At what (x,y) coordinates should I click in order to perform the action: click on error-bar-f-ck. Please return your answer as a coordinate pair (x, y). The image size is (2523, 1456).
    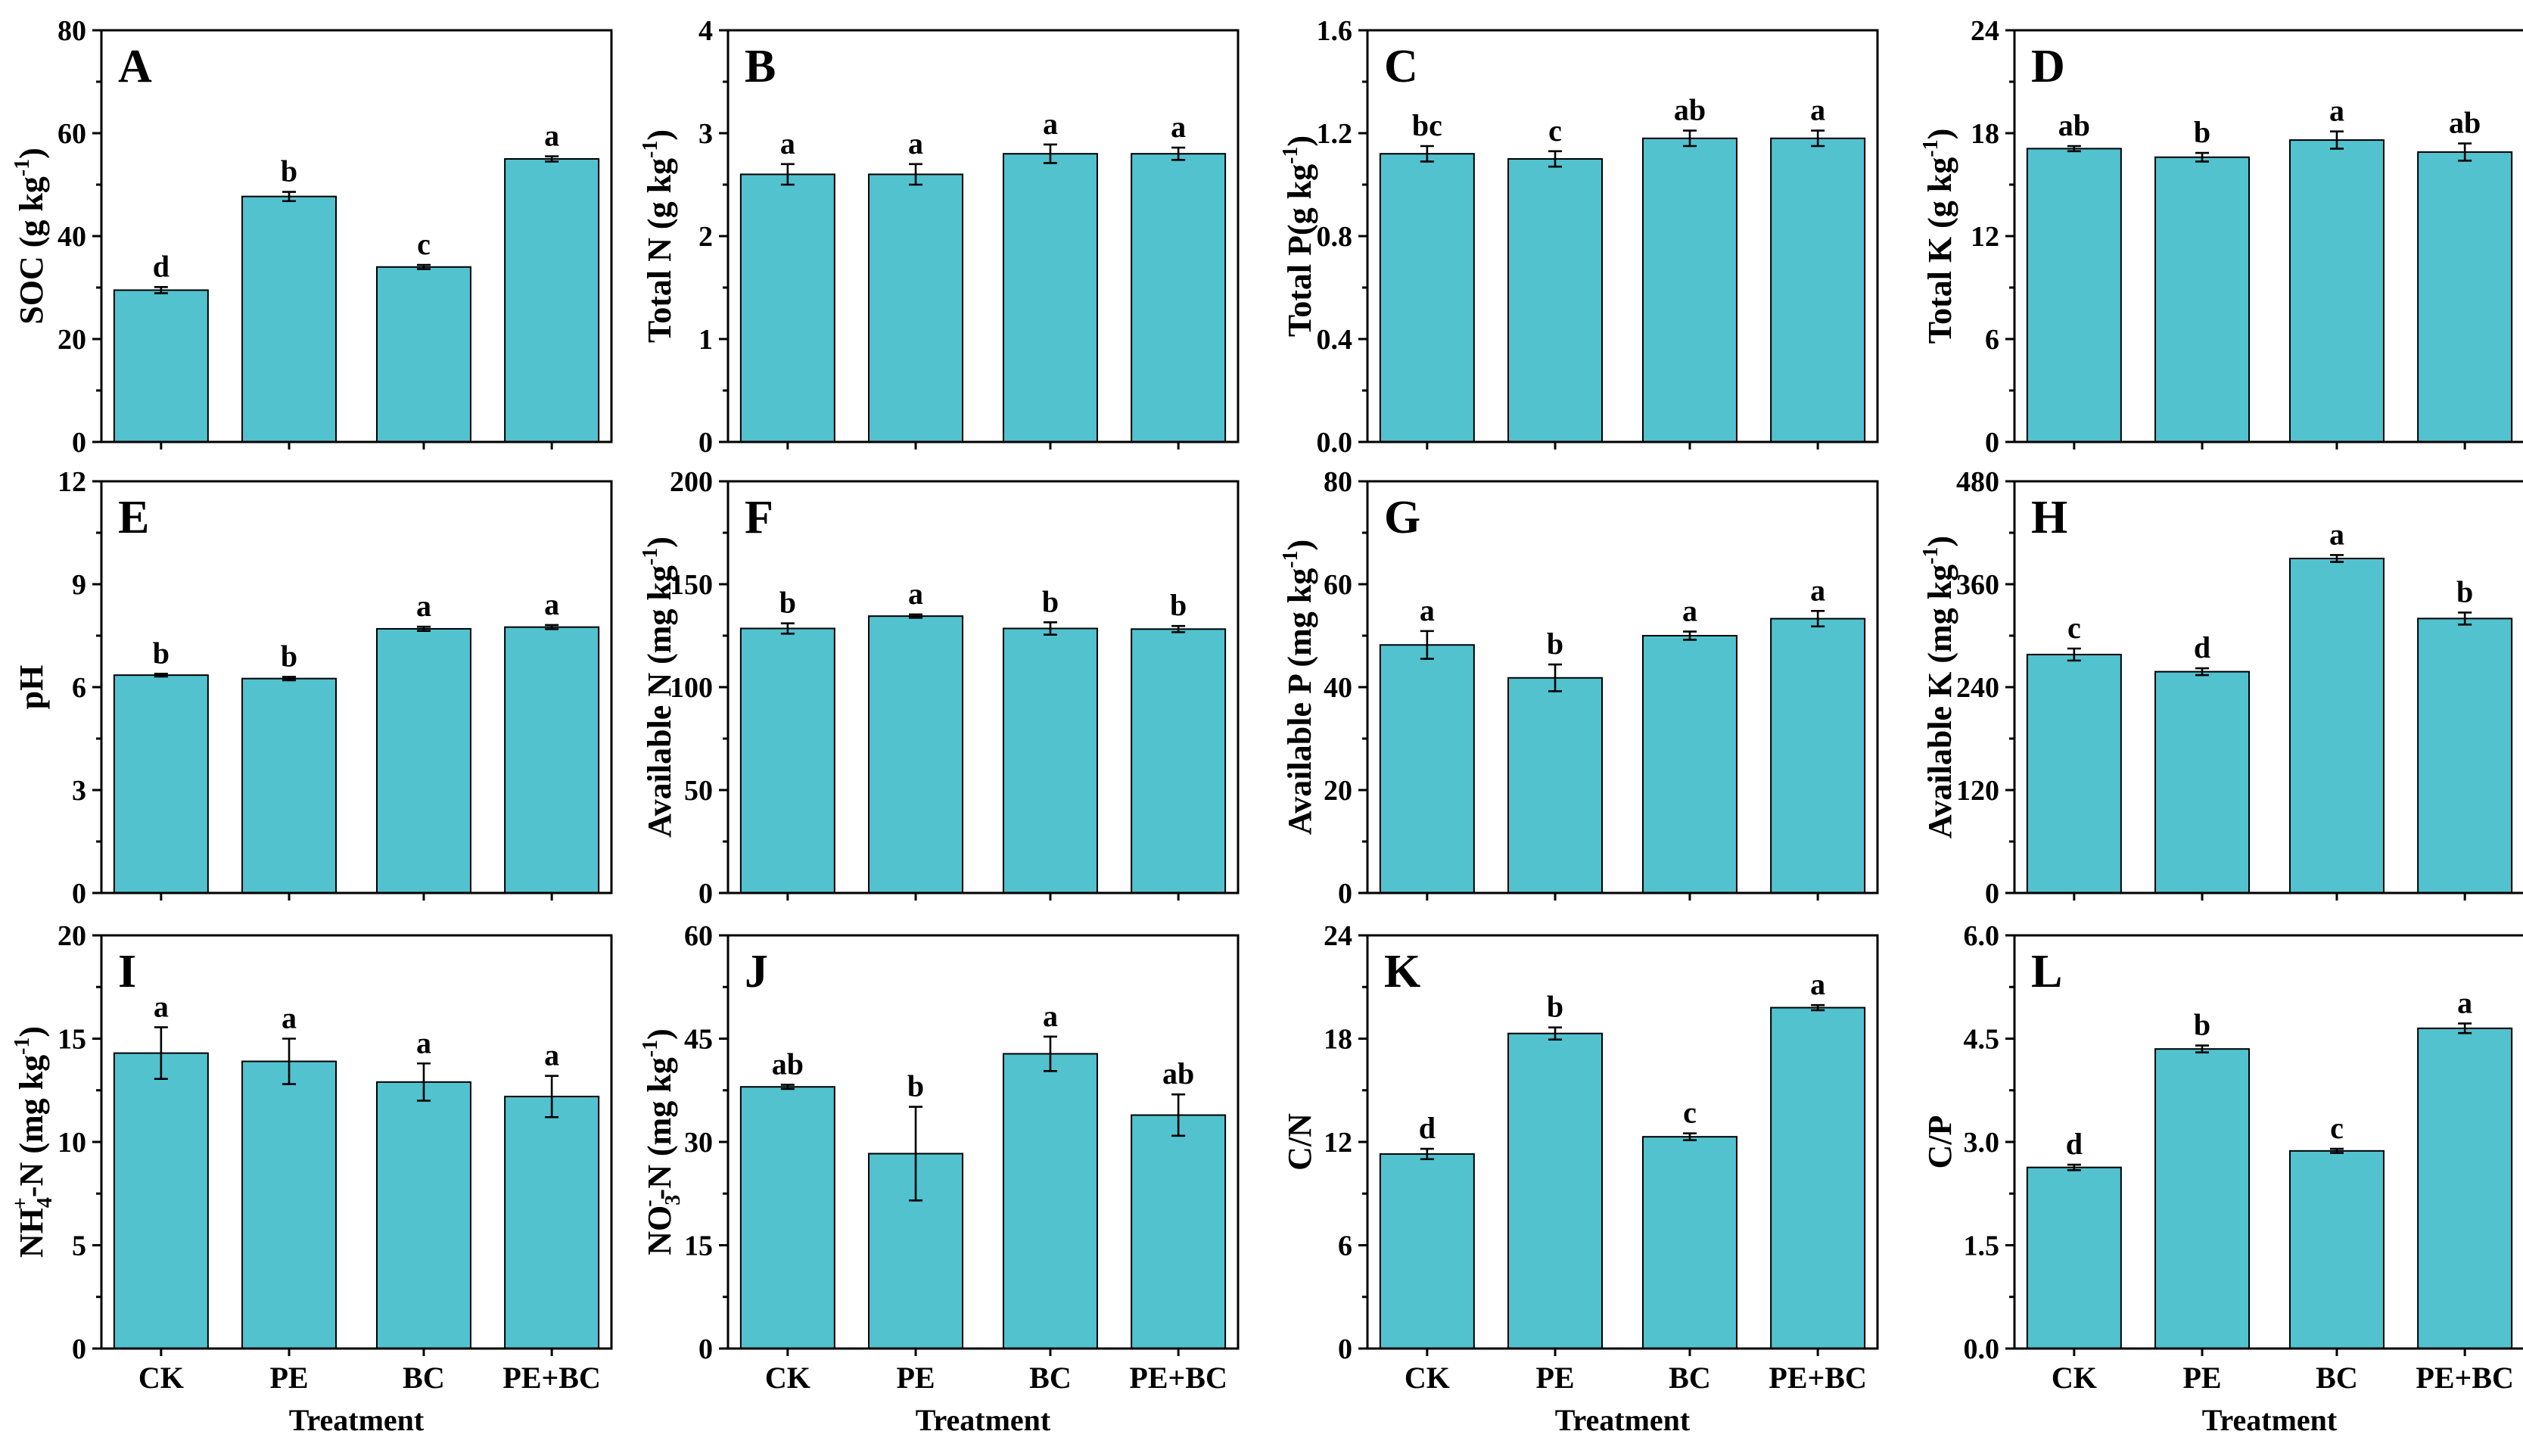
    Looking at the image, I should click on (787, 628).